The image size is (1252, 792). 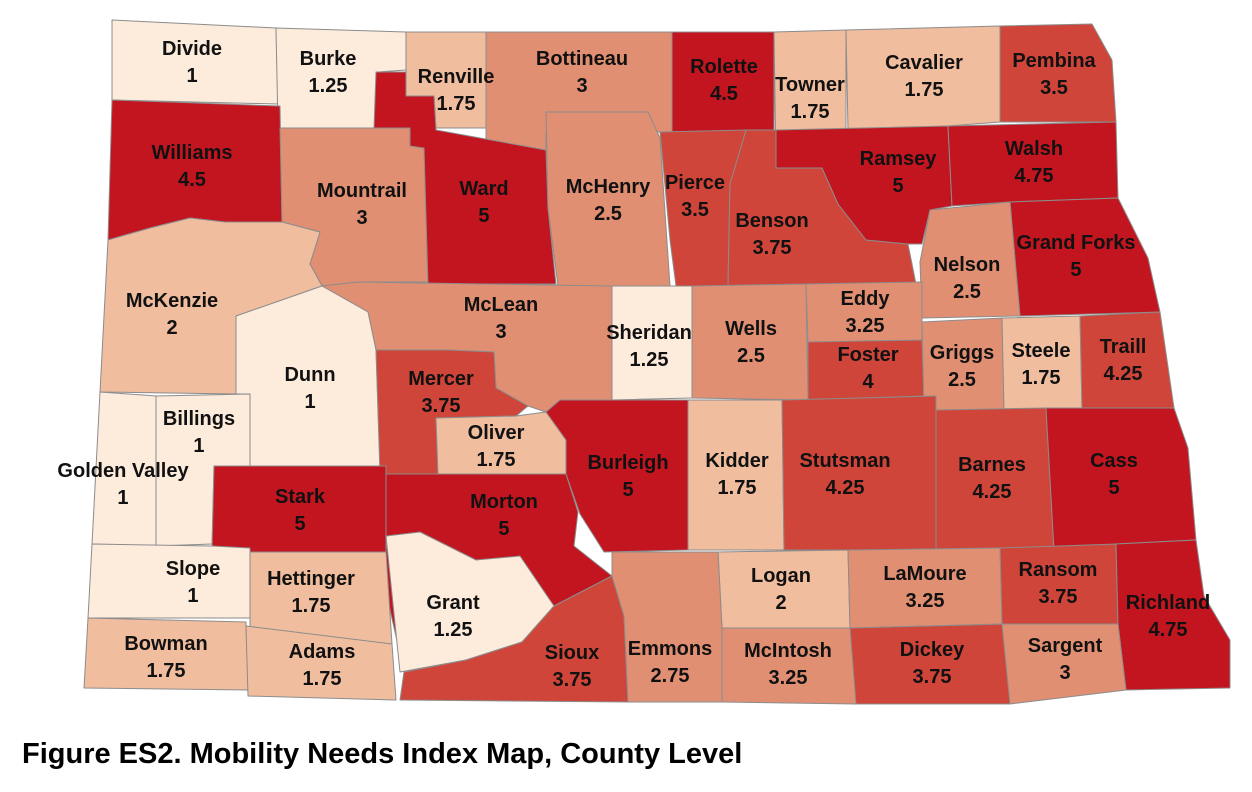 I want to click on county-walsh, so click(x=1033, y=164).